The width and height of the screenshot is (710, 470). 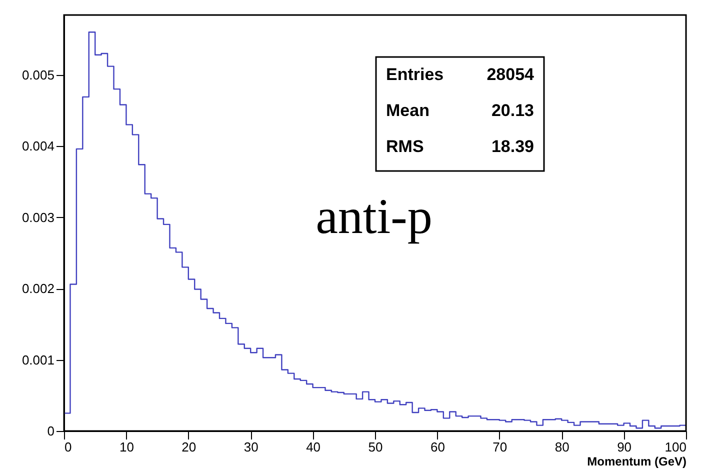 I want to click on x-tick-label: 100, so click(x=675, y=447).